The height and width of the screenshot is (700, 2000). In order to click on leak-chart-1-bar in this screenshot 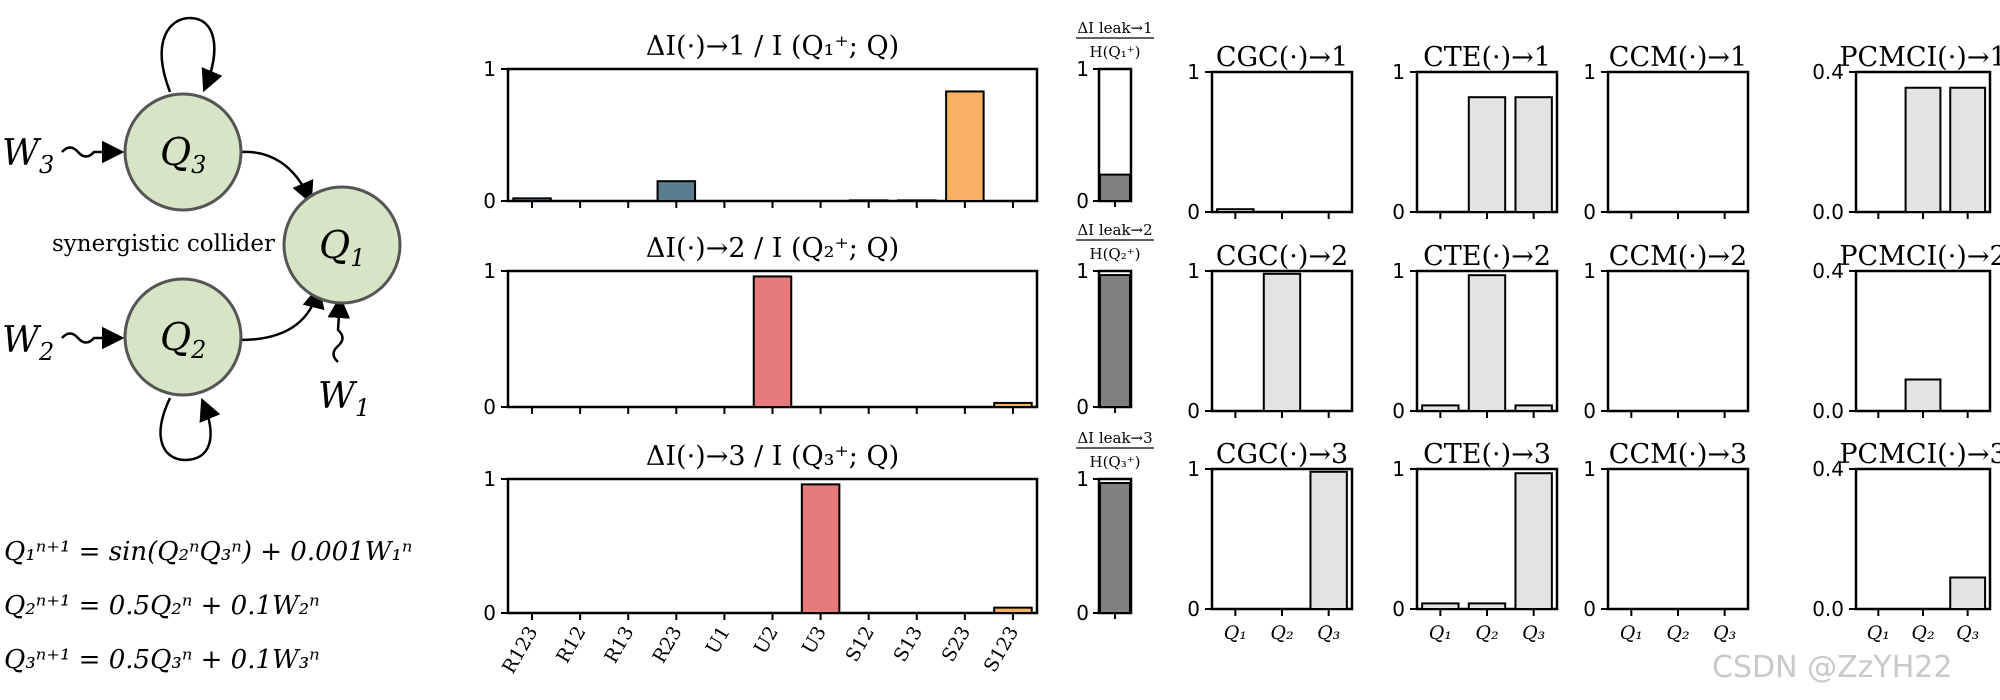, I will do `click(1115, 188)`.